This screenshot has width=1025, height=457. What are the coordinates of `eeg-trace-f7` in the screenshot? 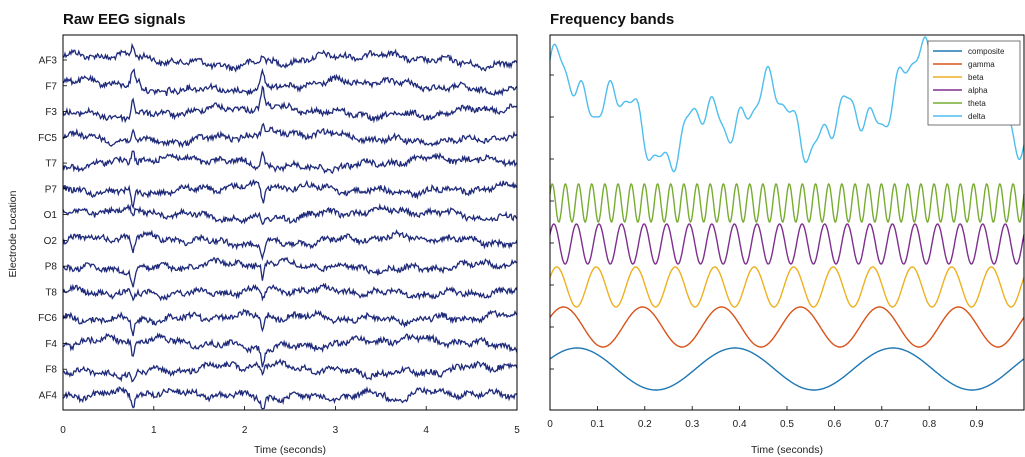 It's located at (290, 82).